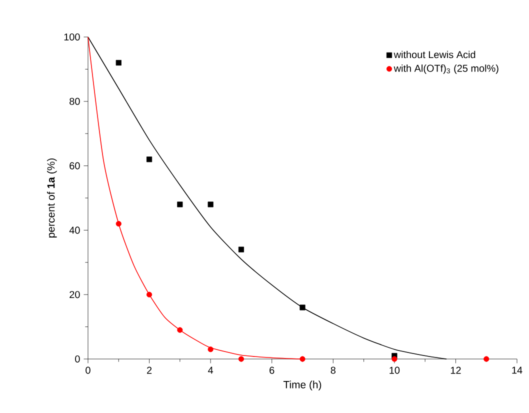  What do you see at coordinates (52, 198) in the screenshot?
I see `y-axis-title: percent of 1a (%)` at bounding box center [52, 198].